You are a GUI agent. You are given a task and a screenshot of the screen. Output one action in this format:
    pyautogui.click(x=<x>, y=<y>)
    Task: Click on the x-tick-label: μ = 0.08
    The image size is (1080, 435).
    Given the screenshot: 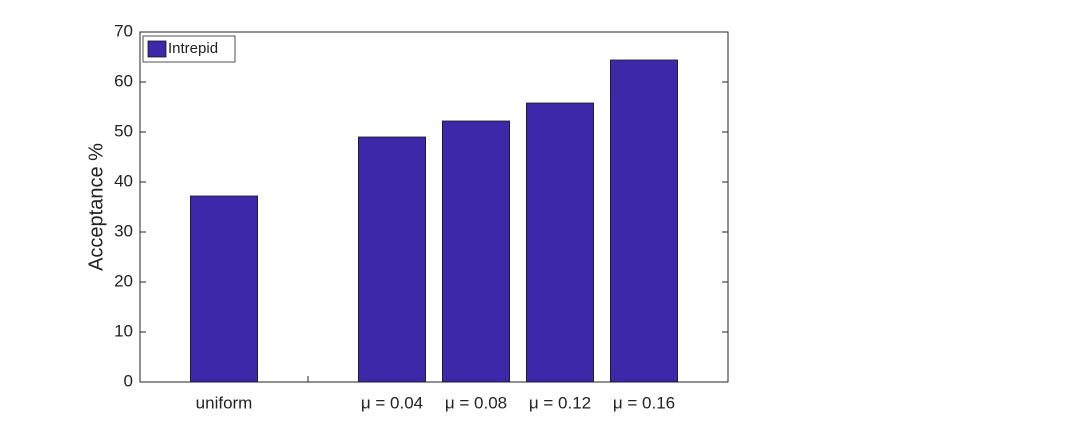 What is the action you would take?
    pyautogui.click(x=476, y=402)
    